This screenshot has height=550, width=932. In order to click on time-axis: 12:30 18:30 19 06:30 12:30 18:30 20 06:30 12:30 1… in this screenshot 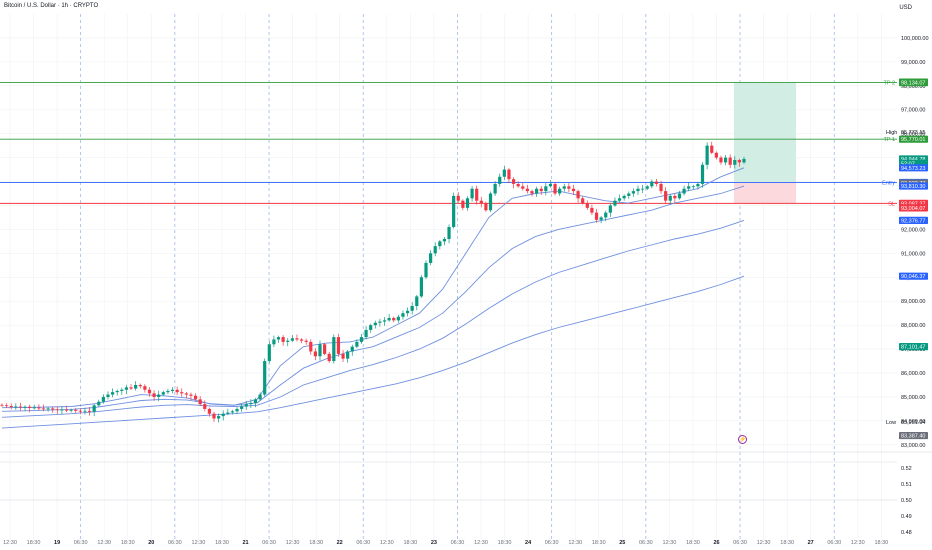, I will do `click(445, 543)`.